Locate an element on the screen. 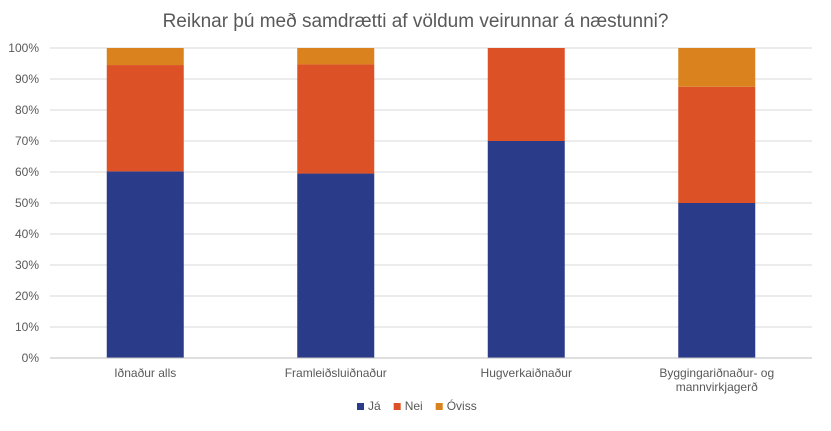  x-tick-label: Byggingariðnaður- og is located at coordinates (716, 373).